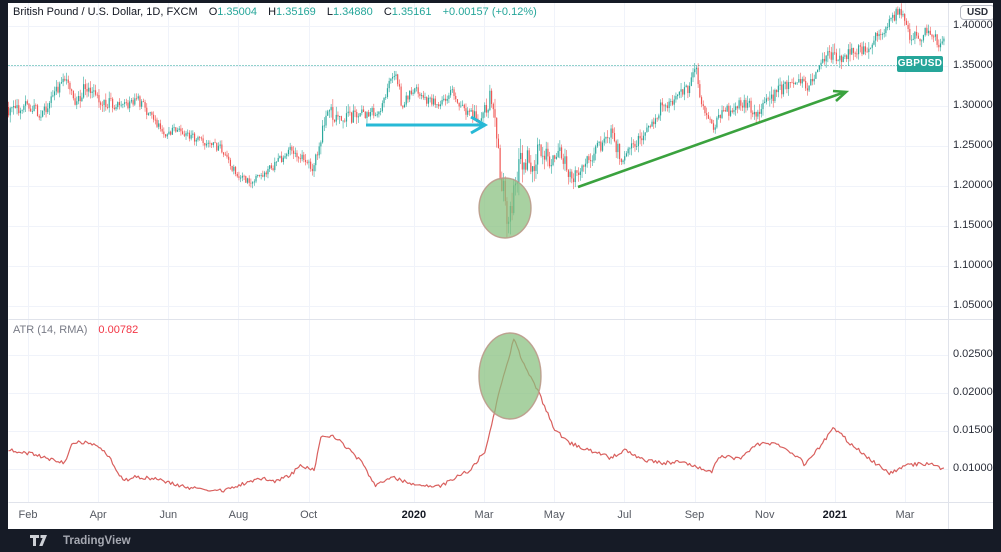 The image size is (1001, 552). Describe the element at coordinates (238, 515) in the screenshot. I see `time-axis-label: Aug` at that location.